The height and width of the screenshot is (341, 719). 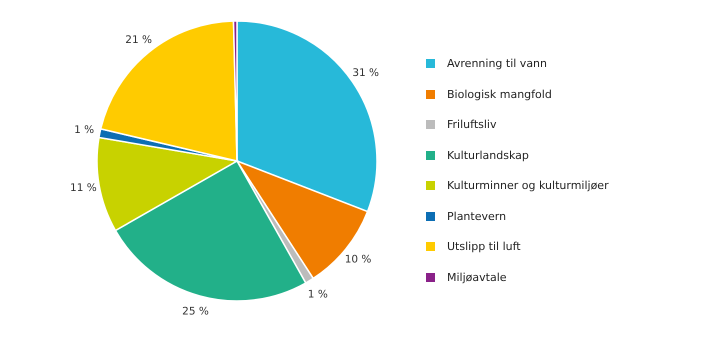 What do you see at coordinates (366, 72) in the screenshot?
I see `data-label: 31 %` at bounding box center [366, 72].